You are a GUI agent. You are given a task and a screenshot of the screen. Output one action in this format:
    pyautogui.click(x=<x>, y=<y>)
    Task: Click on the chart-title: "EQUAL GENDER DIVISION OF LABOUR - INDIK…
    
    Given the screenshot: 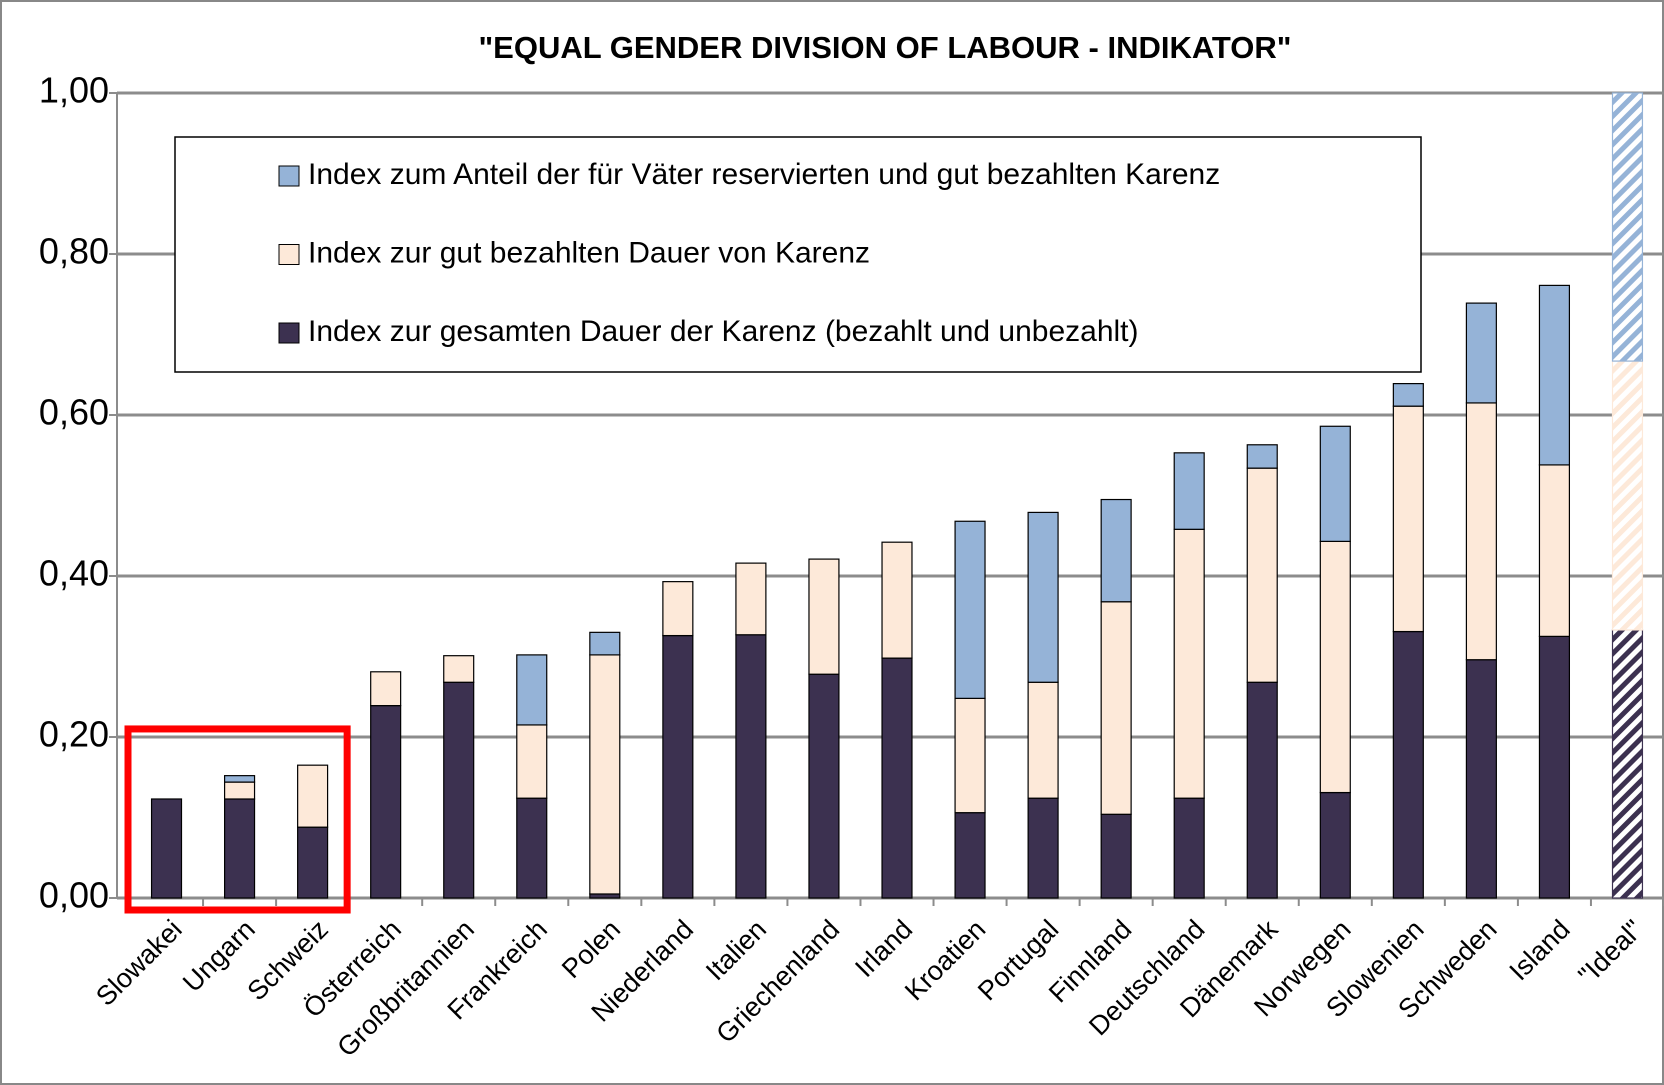 What is the action you would take?
    pyautogui.click(x=884, y=47)
    